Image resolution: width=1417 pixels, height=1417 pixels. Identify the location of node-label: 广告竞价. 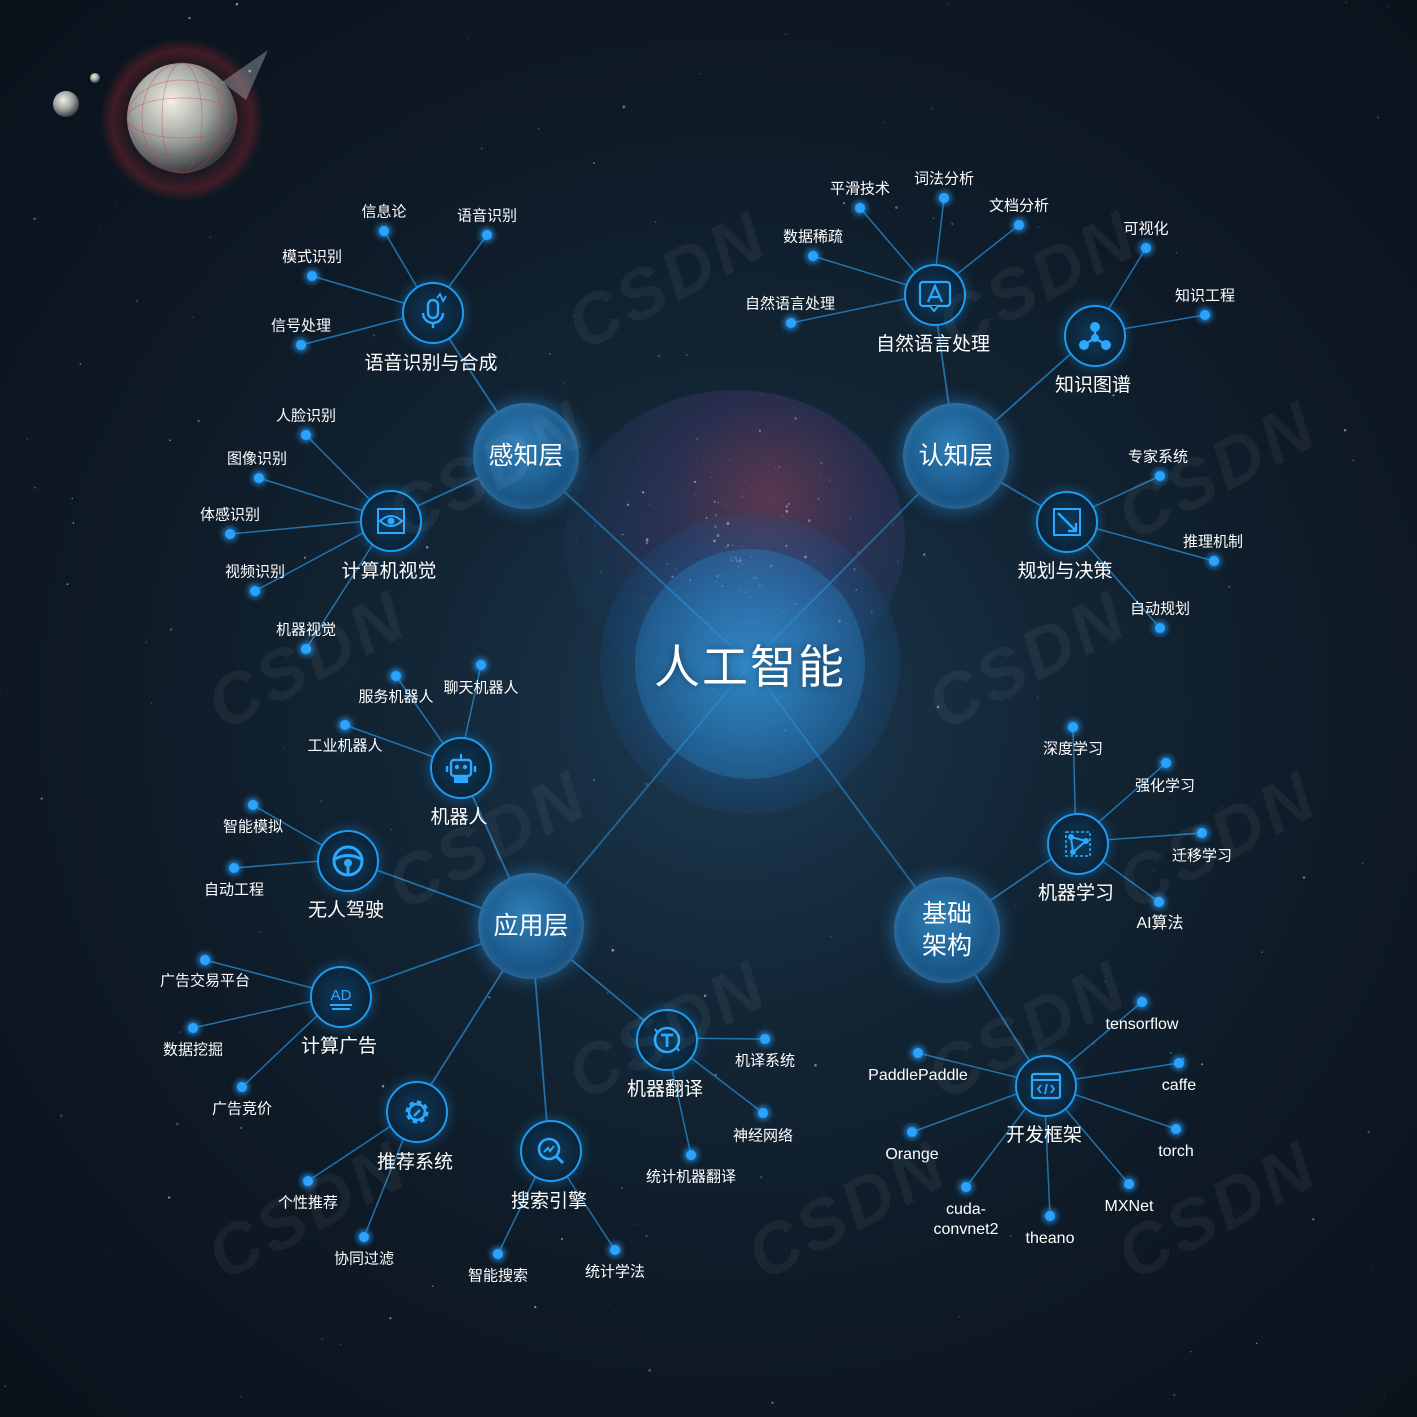
(242, 1108).